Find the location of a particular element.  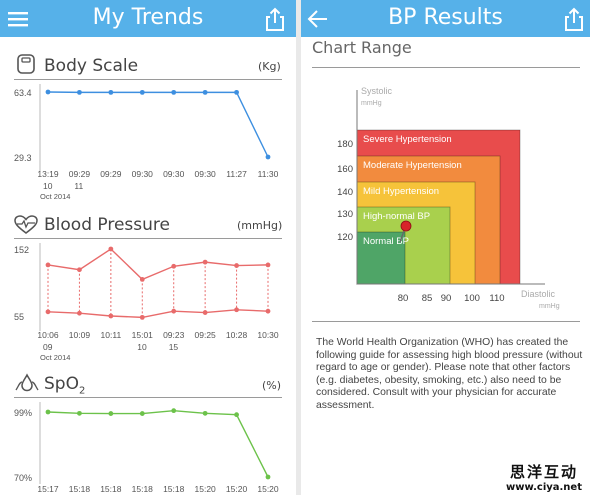

x-tick-label: 10:06 is located at coordinates (48, 335).